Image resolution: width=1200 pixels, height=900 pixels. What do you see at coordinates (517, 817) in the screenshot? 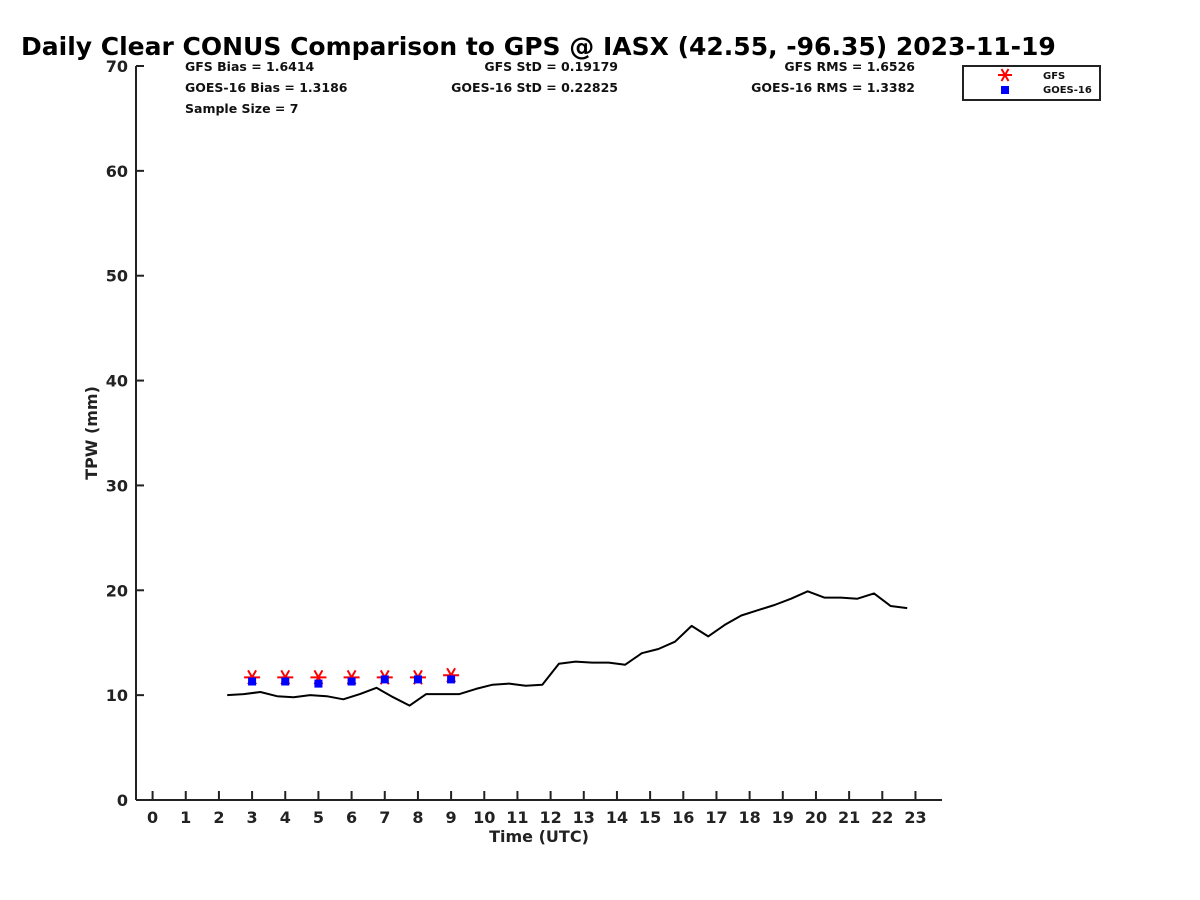
I see `x-tick-label: 11` at bounding box center [517, 817].